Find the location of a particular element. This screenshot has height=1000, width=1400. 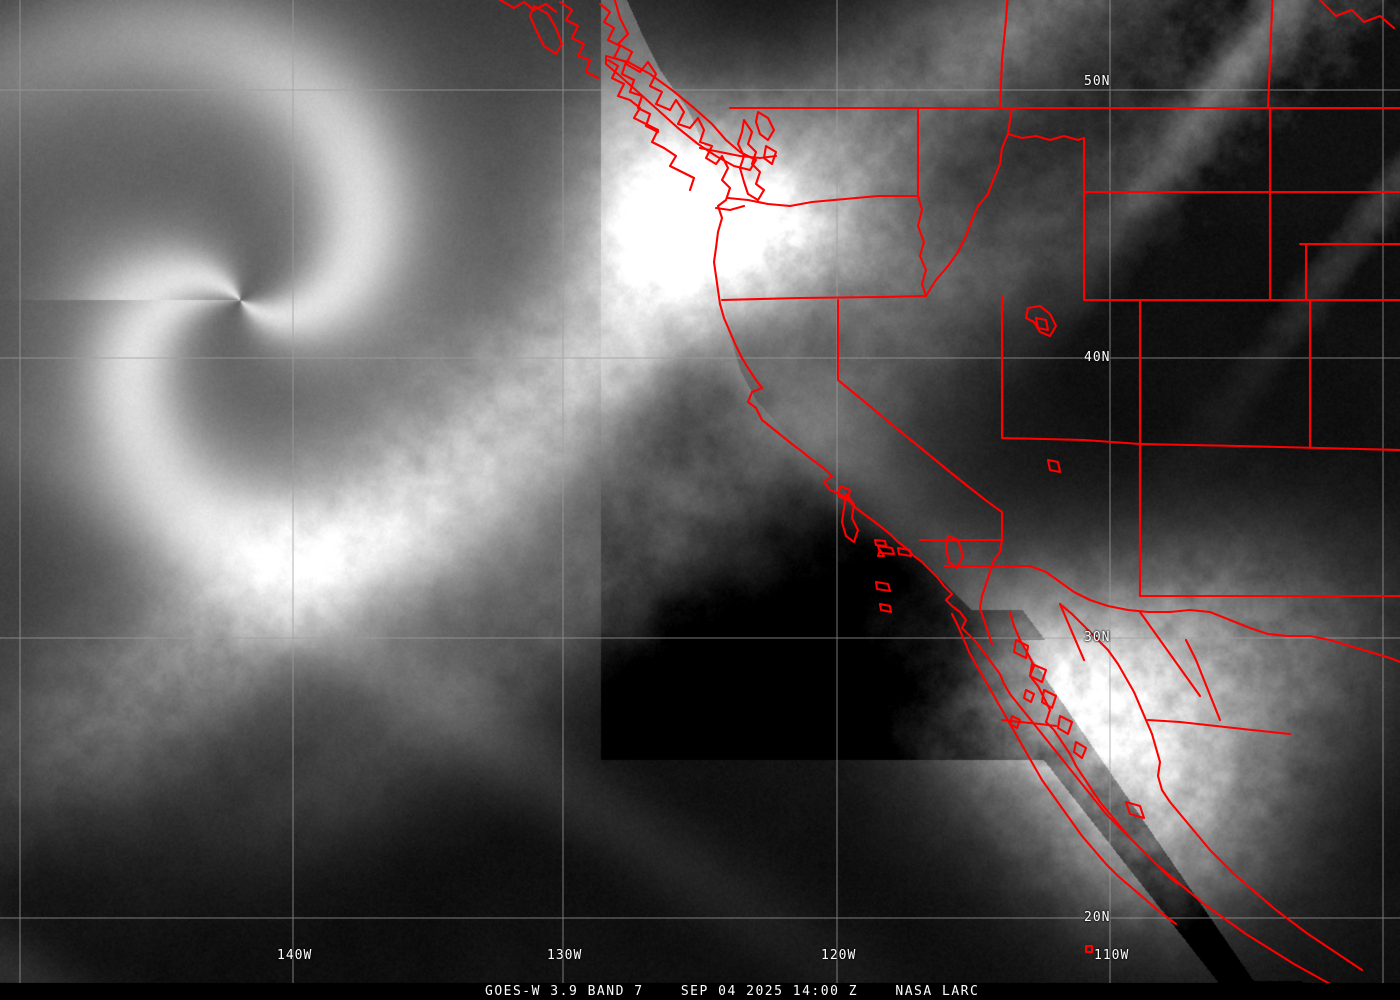

lat-label-30n: 30N is located at coordinates (1097, 637).